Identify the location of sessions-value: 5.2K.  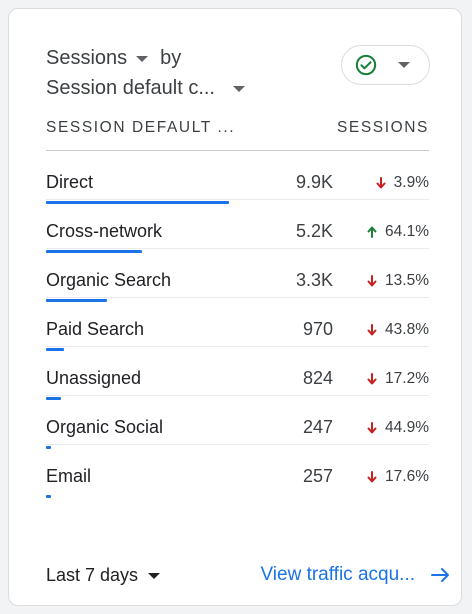
(314, 231).